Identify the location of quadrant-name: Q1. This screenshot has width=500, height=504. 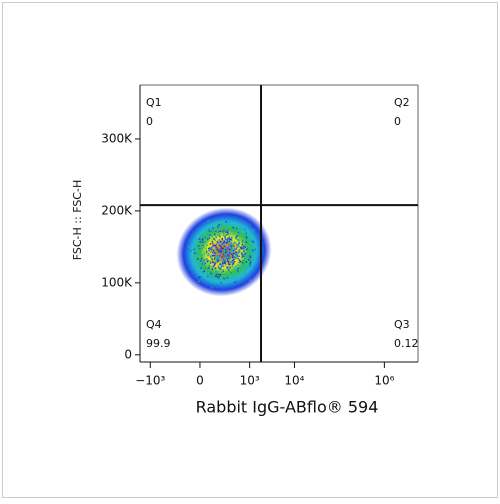
(154, 102).